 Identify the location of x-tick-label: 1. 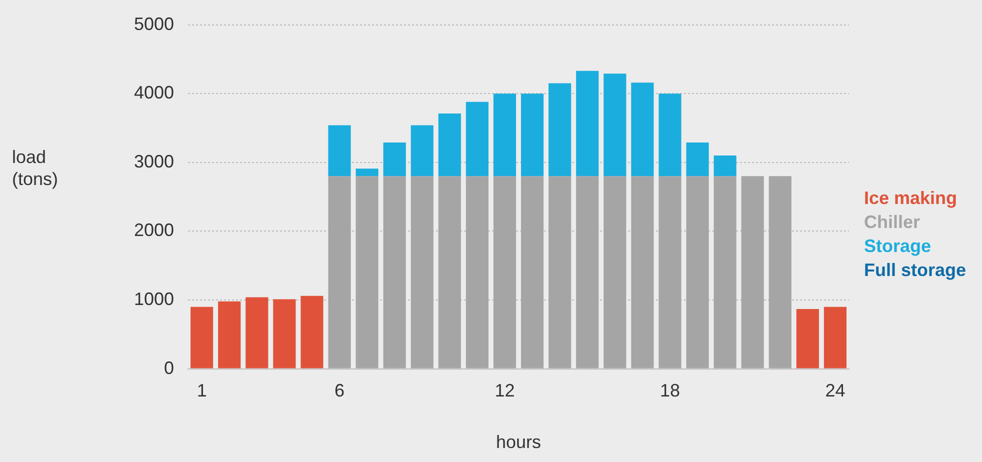
(201, 390).